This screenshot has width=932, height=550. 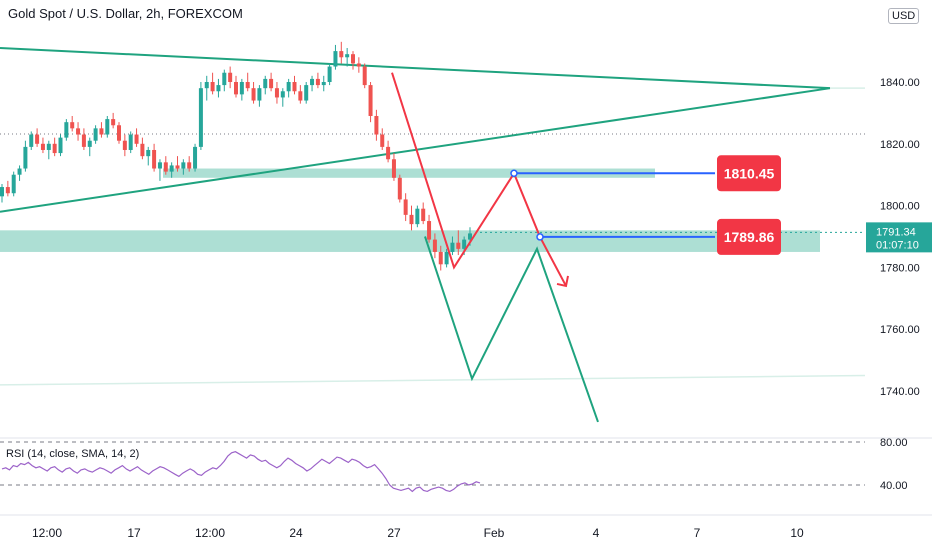 I want to click on chart-title: Gold Spot / U.S. Dollar, 2h, FOREXCOM, so click(x=125, y=13).